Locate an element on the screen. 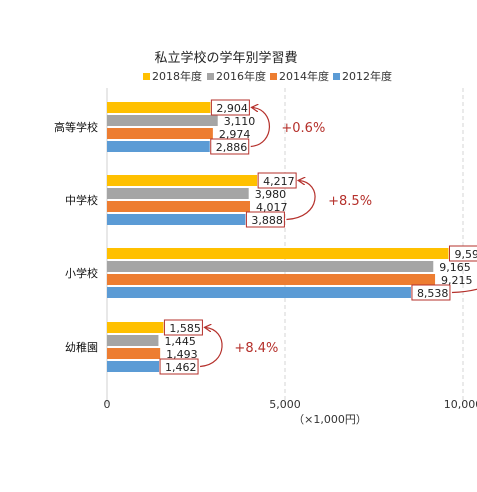 The image size is (477, 492). value-label-1-1: 3,980 is located at coordinates (270, 194).